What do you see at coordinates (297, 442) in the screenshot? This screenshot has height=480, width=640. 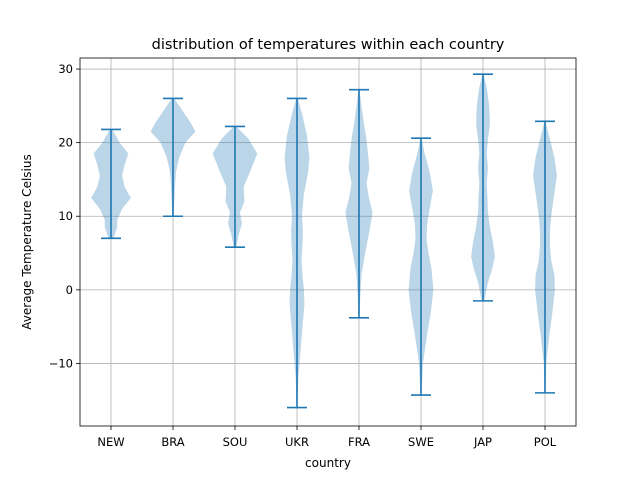 I see `x-tick-label-ukr: UKR` at bounding box center [297, 442].